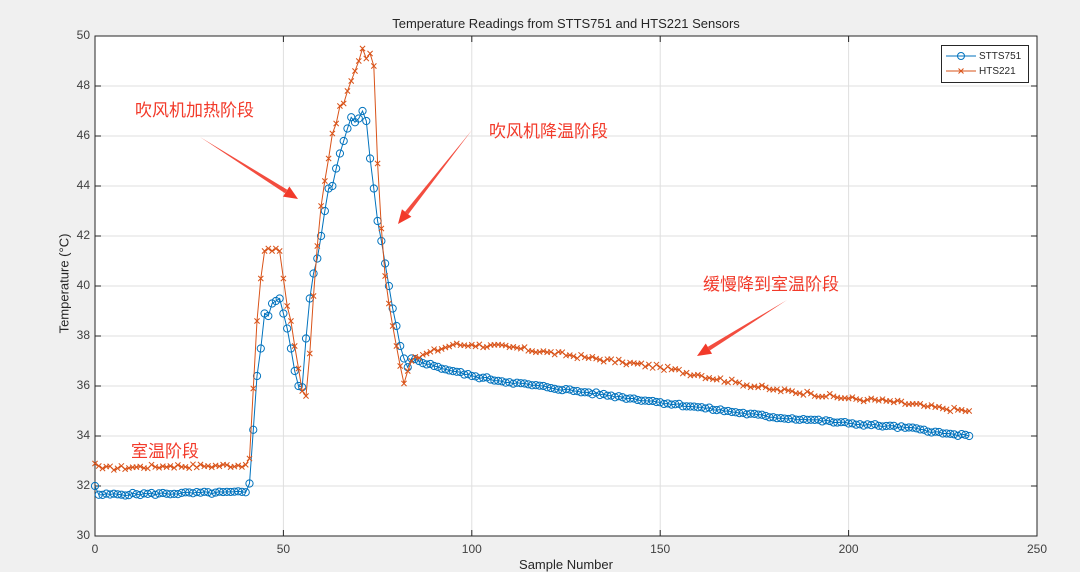 This screenshot has width=1080, height=572. What do you see at coordinates (194, 111) in the screenshot?
I see `annotation-heating-phase: 吹风机加热阶段` at bounding box center [194, 111].